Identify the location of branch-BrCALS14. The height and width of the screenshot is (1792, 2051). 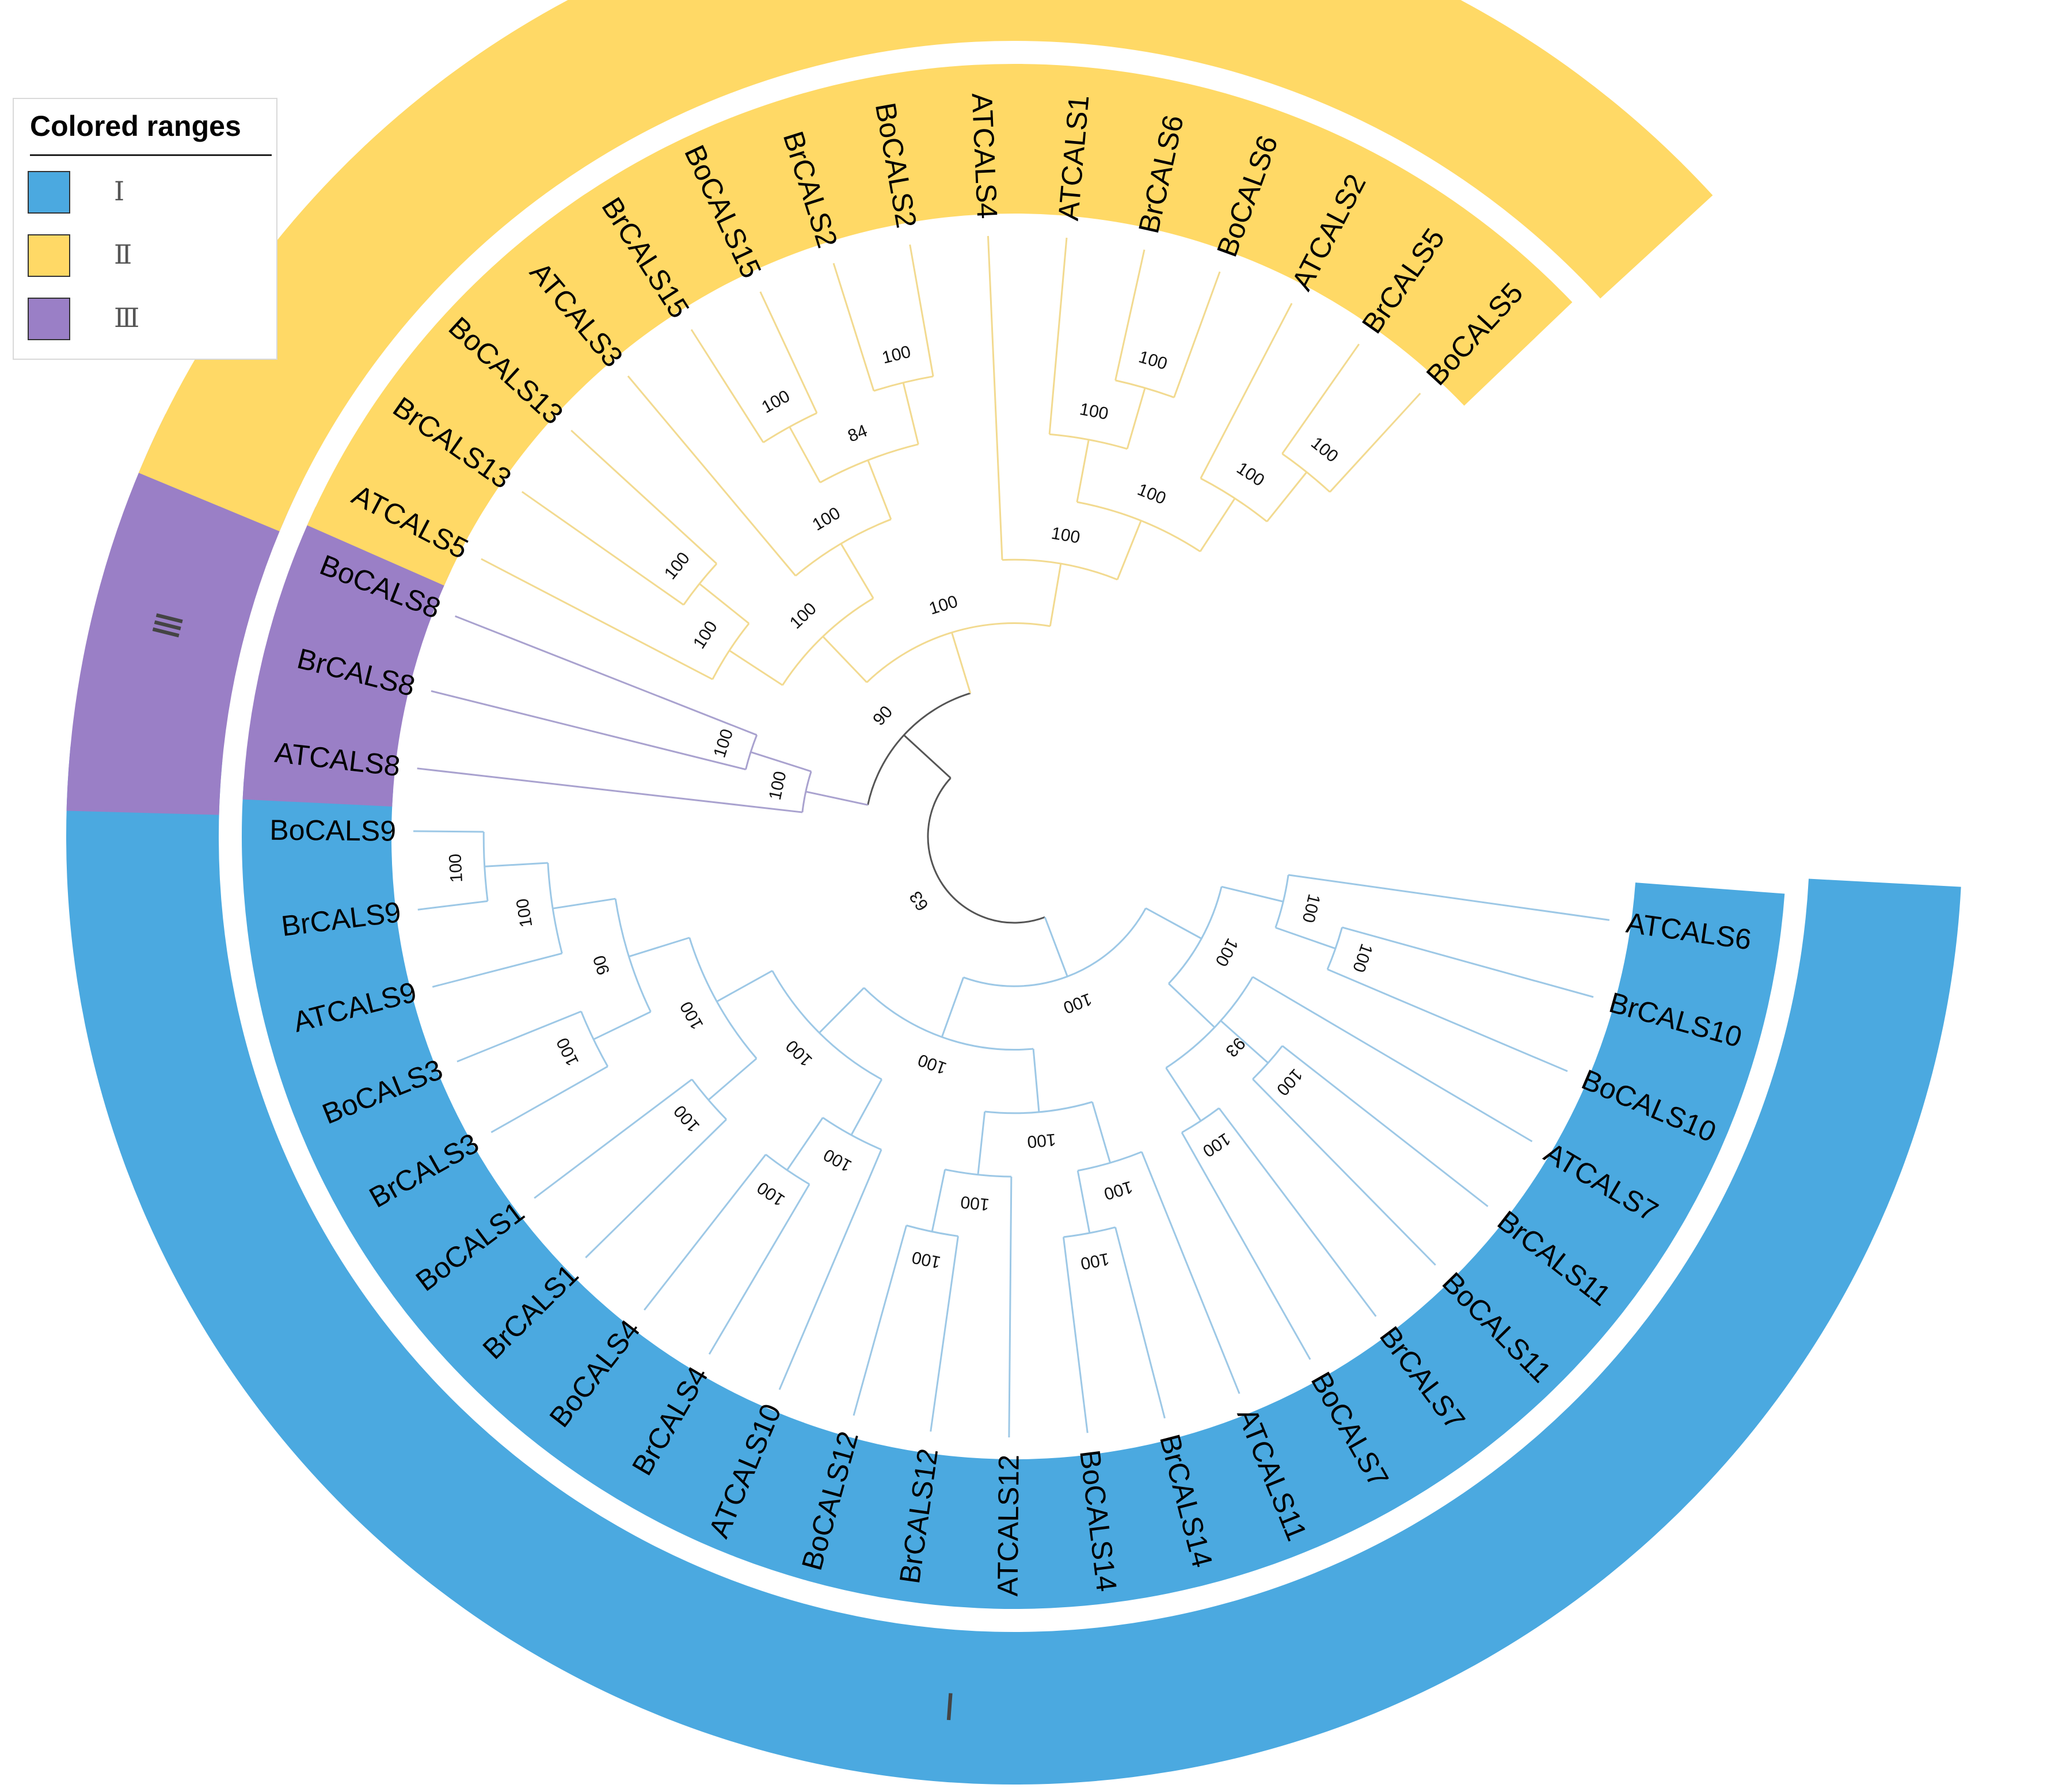
(1140, 1323).